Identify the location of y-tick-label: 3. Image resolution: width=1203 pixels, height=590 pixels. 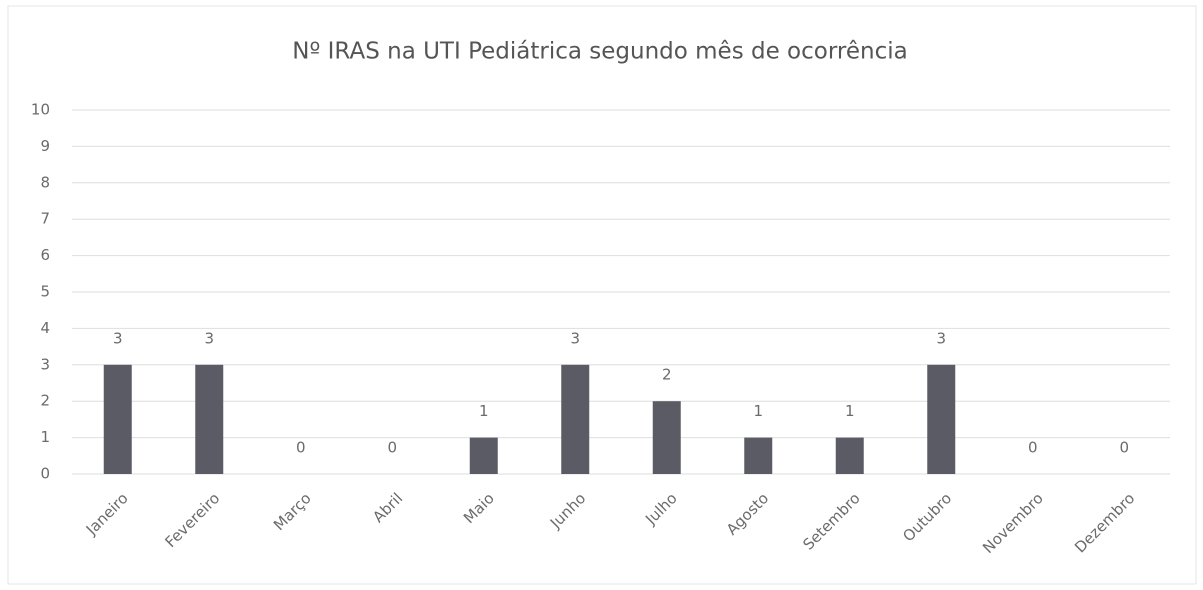
(45, 364).